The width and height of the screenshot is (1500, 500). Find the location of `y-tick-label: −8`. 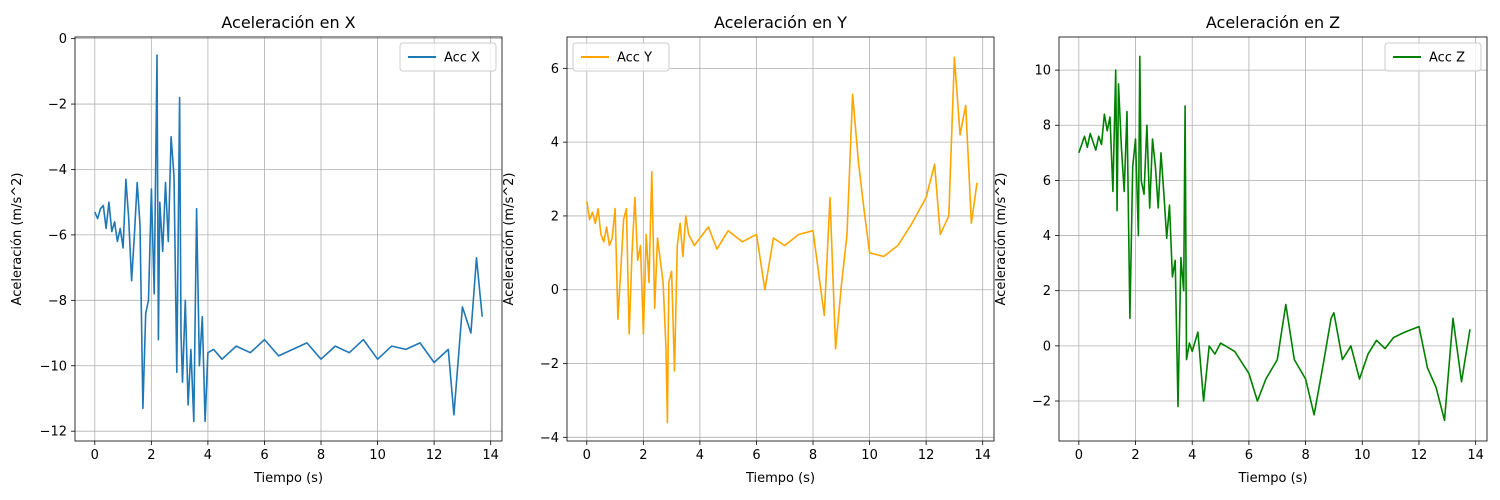

y-tick-label: −8 is located at coordinates (57, 301).